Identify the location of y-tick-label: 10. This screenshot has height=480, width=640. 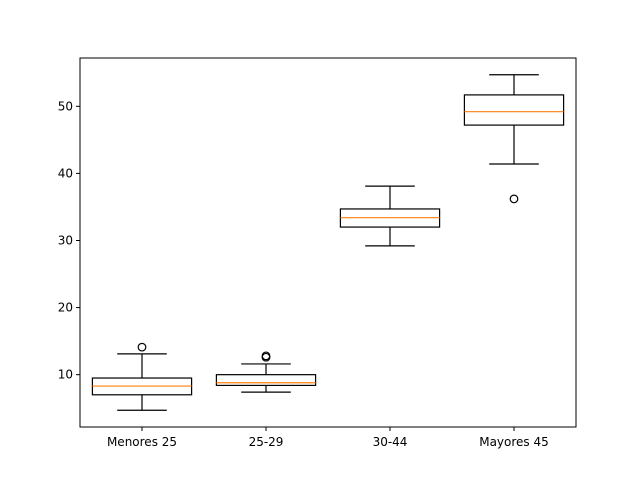
(65, 375).